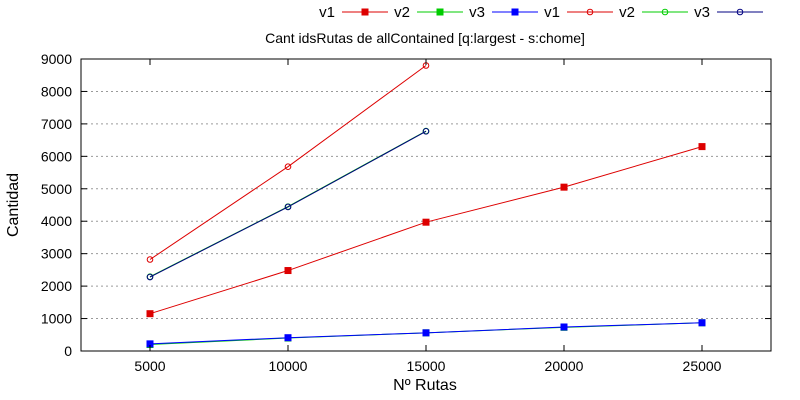 The height and width of the screenshot is (400, 800). What do you see at coordinates (426, 366) in the screenshot?
I see `x-tick-label: 15000` at bounding box center [426, 366].